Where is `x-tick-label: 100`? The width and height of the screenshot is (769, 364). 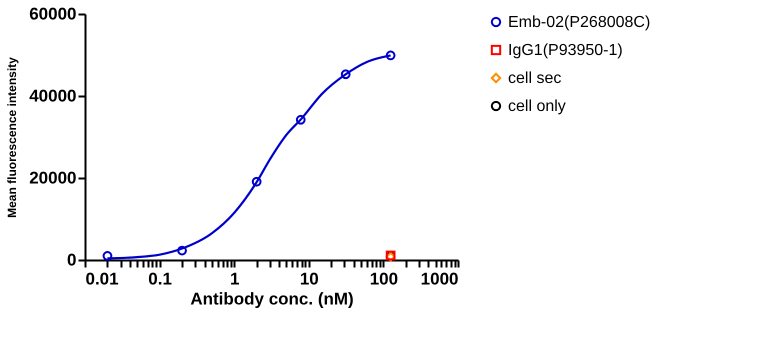
x-tick-label: 100 is located at coordinates (384, 279).